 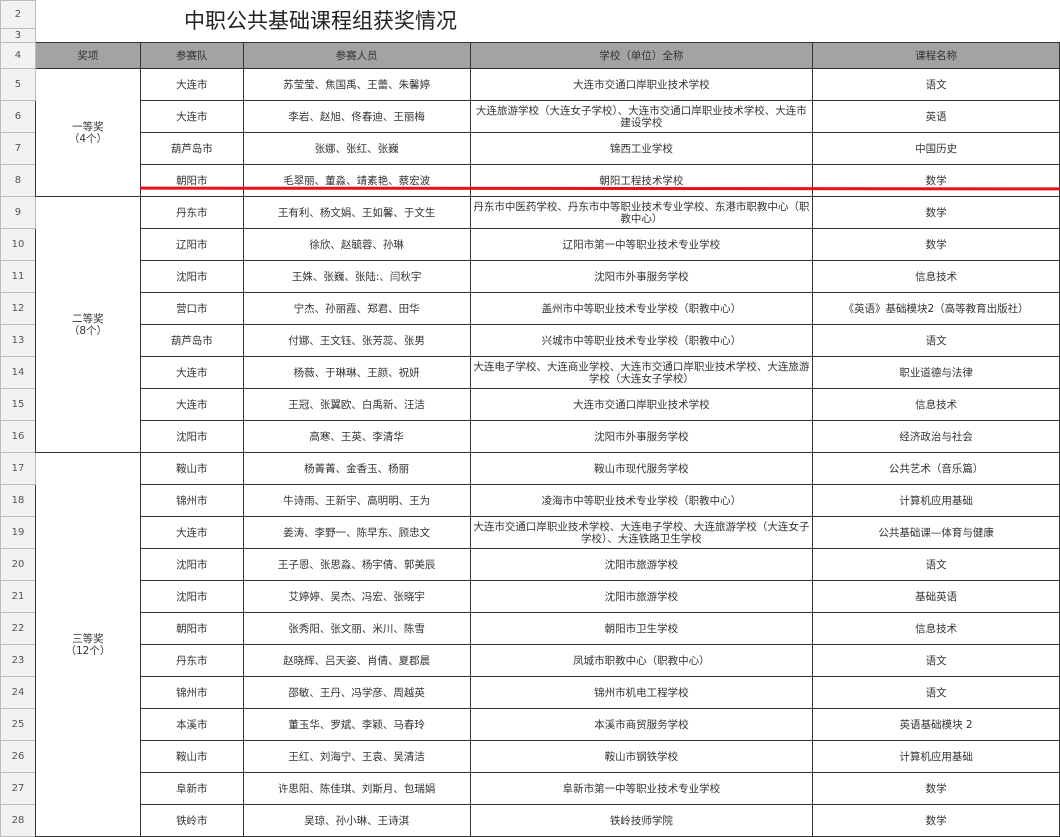 What do you see at coordinates (641, 724) in the screenshot?
I see `school-cell: 本溪市商贸服务学校` at bounding box center [641, 724].